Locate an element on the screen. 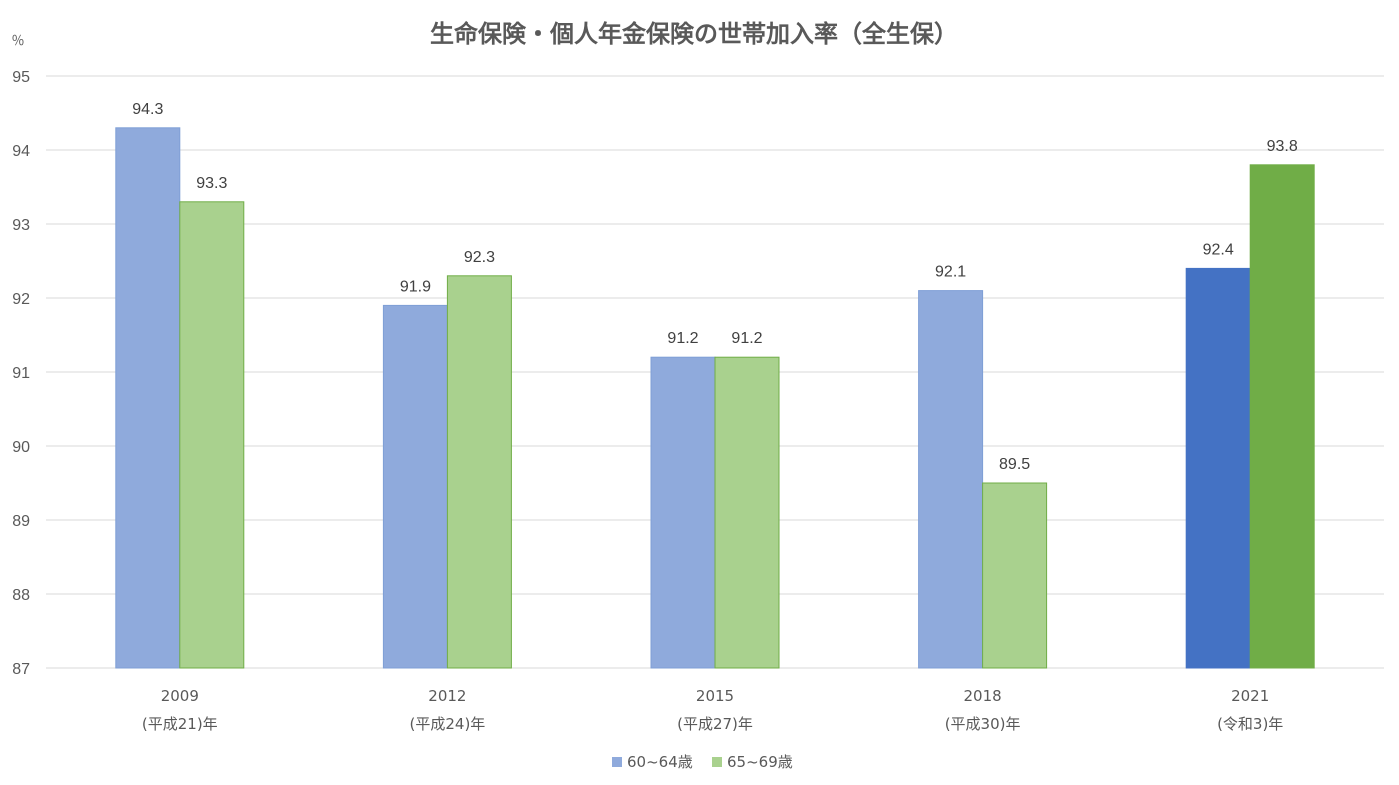 This screenshot has width=1399, height=785. data-label: 91.9 is located at coordinates (415, 286).